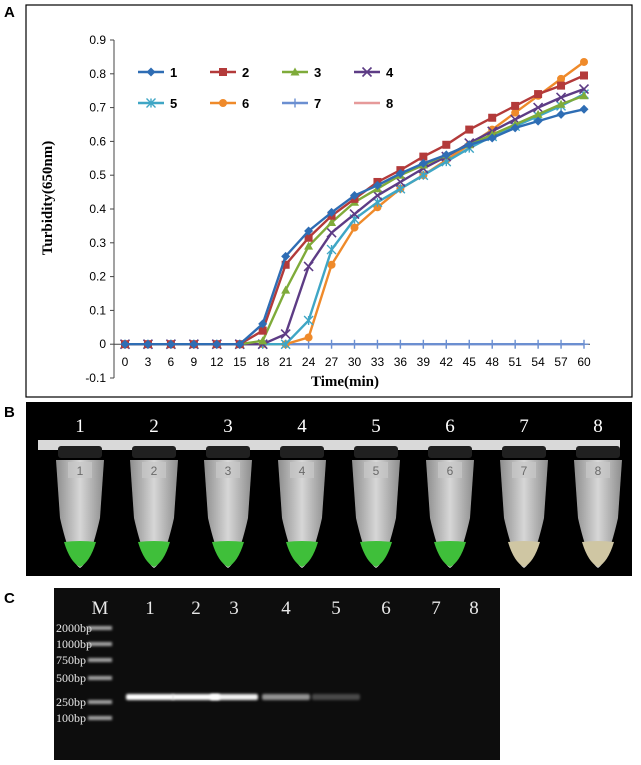 The width and height of the screenshot is (641, 765). I want to click on ladder-size-label: 100bp, so click(71, 718).